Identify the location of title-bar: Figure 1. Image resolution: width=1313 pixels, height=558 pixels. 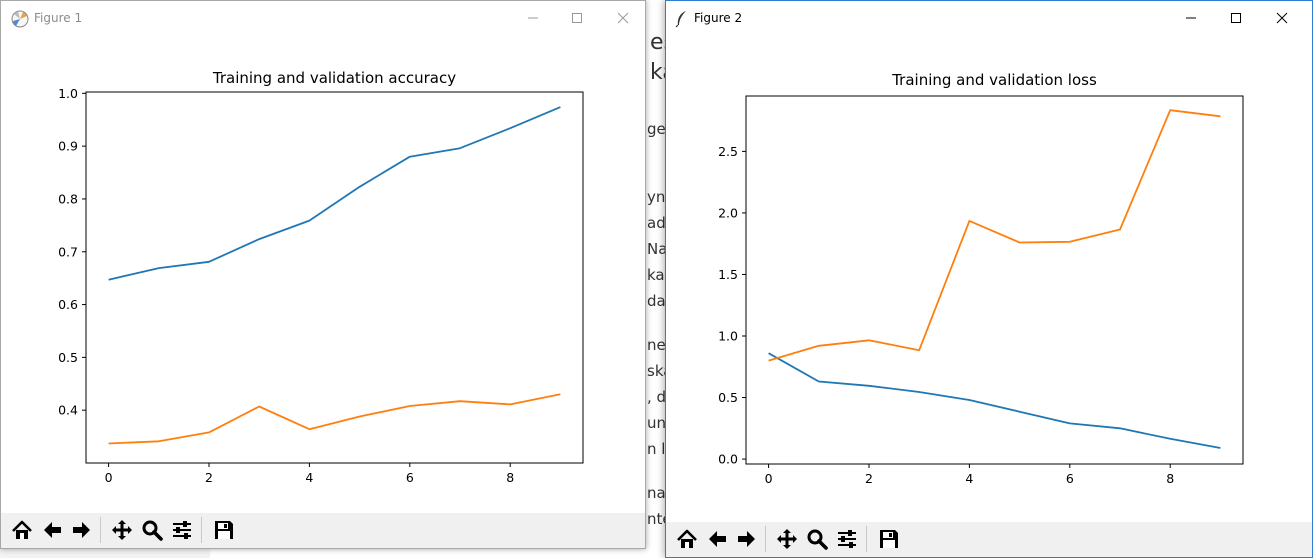
(323, 18).